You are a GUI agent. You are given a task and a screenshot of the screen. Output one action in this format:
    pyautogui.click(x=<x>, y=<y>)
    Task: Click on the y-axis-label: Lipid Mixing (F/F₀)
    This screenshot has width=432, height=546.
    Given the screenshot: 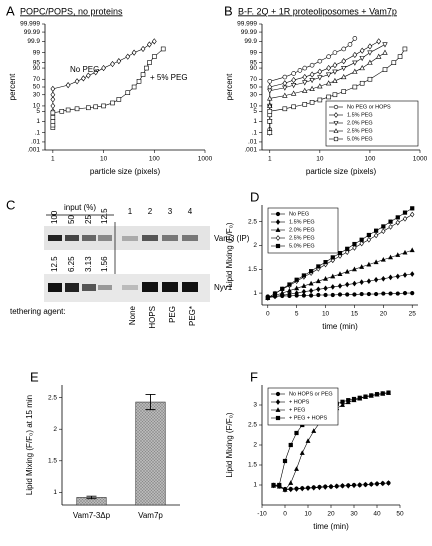 What is the action you would take?
    pyautogui.click(x=229, y=444)
    